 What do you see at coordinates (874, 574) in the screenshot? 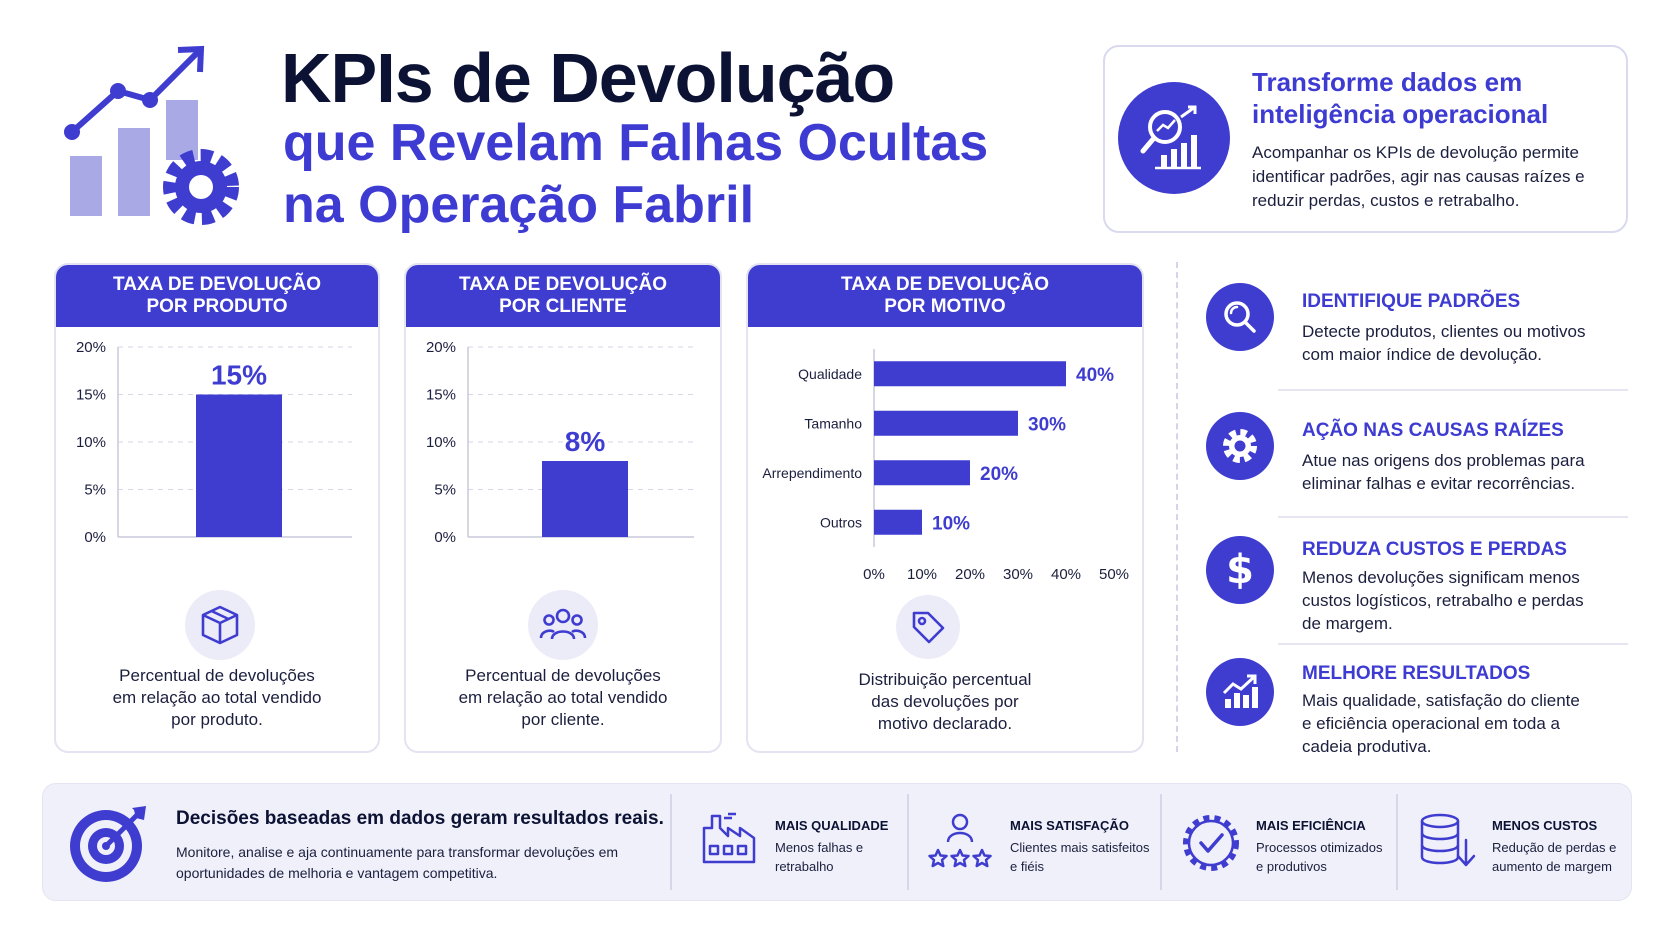
I see `x-tick-label: 0%` at bounding box center [874, 574].